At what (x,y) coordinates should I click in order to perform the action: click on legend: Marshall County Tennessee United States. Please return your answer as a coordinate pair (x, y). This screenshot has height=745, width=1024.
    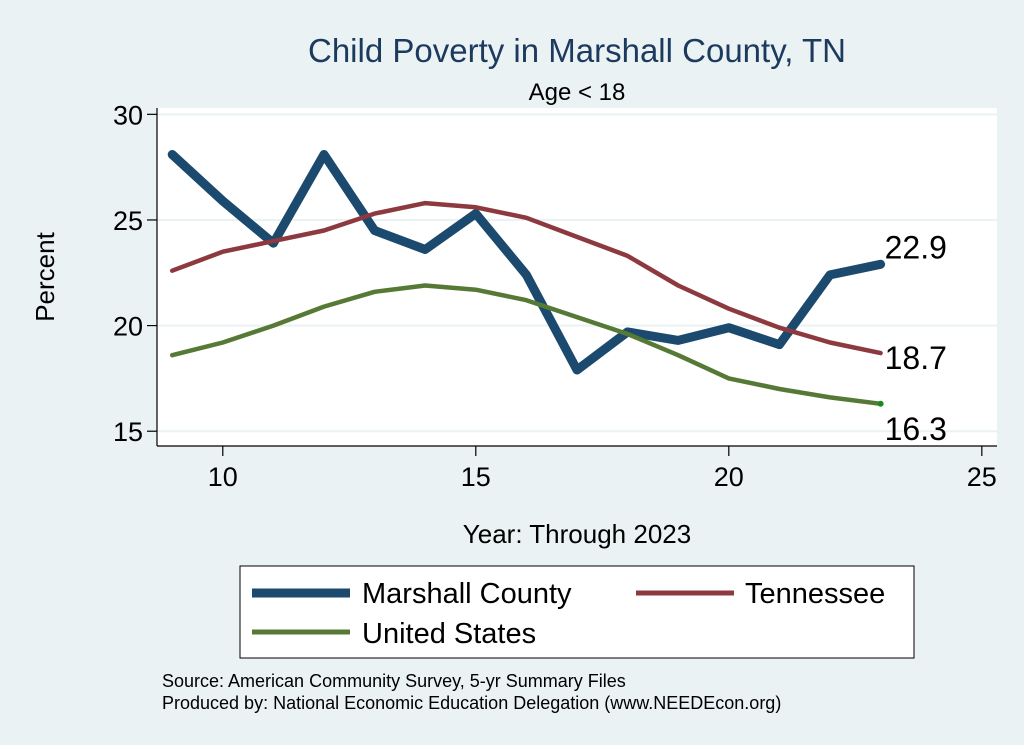
    Looking at the image, I should click on (577, 612).